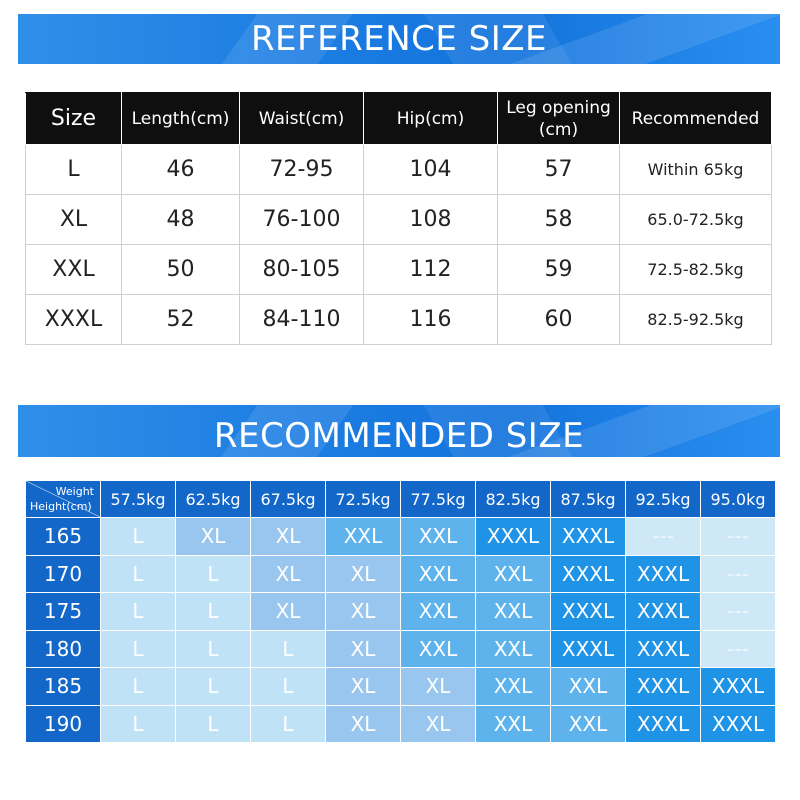 The width and height of the screenshot is (800, 800). Describe the element at coordinates (695, 169) in the screenshot. I see `recommended-weight-cell: Within 65kg` at that location.